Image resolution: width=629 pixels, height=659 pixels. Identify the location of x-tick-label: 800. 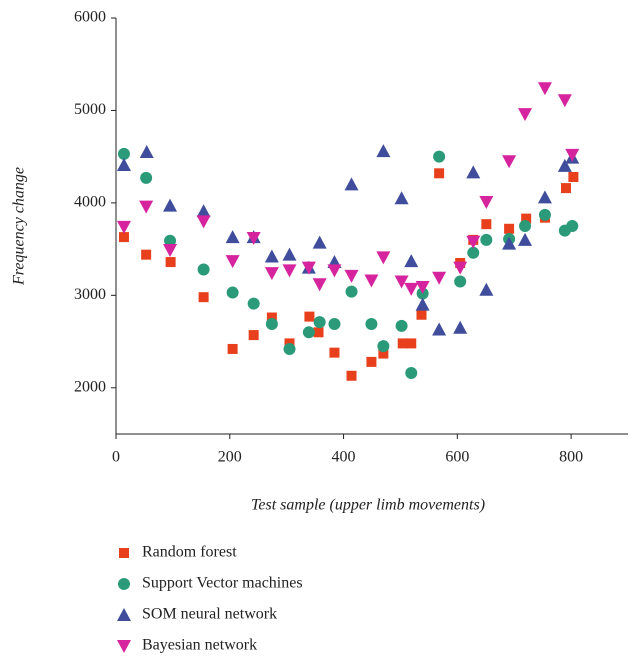
(571, 457).